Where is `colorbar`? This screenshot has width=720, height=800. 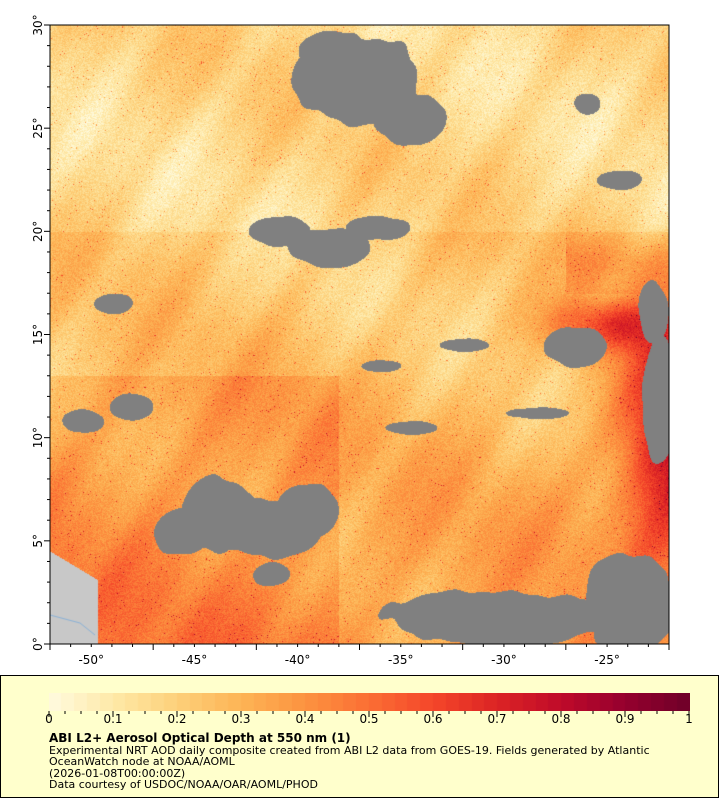
colorbar is located at coordinates (369, 702).